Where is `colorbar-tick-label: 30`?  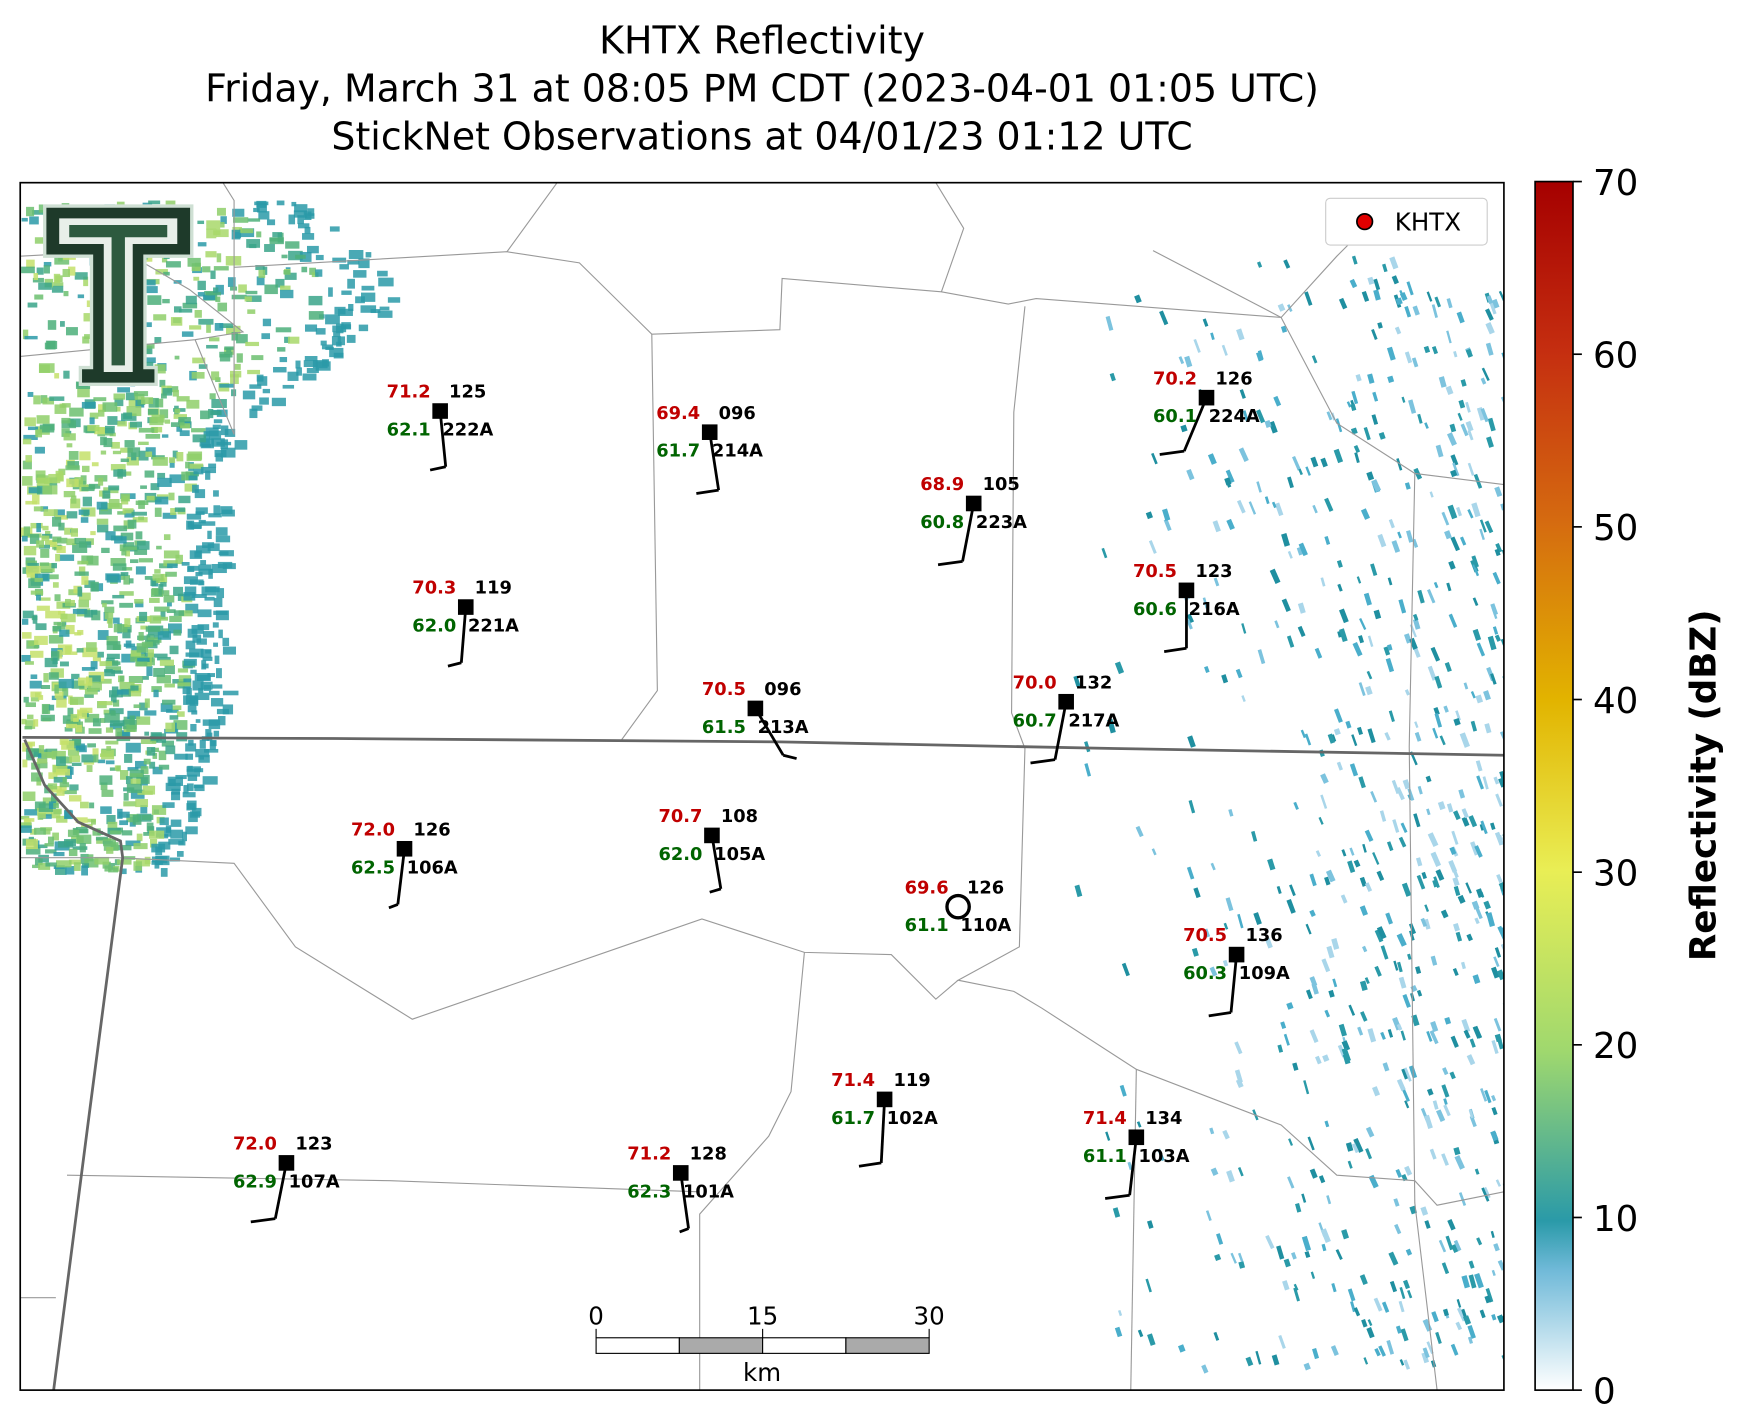 colorbar-tick-label: 30 is located at coordinates (1615, 874).